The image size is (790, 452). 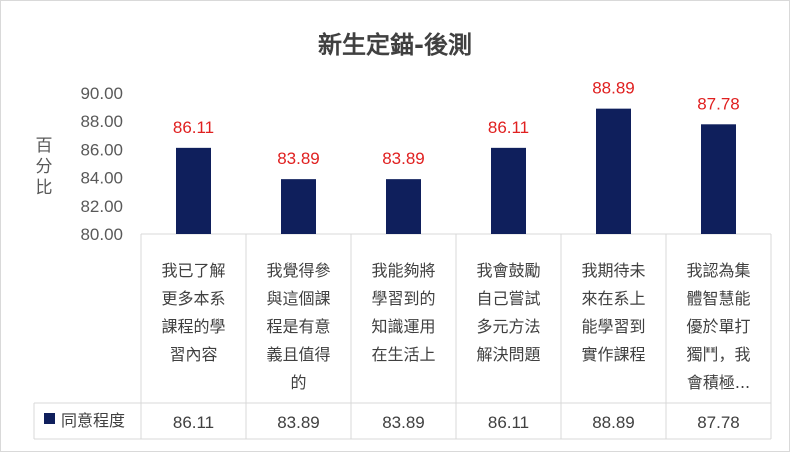 I want to click on data-label: 88.89, so click(x=613, y=88).